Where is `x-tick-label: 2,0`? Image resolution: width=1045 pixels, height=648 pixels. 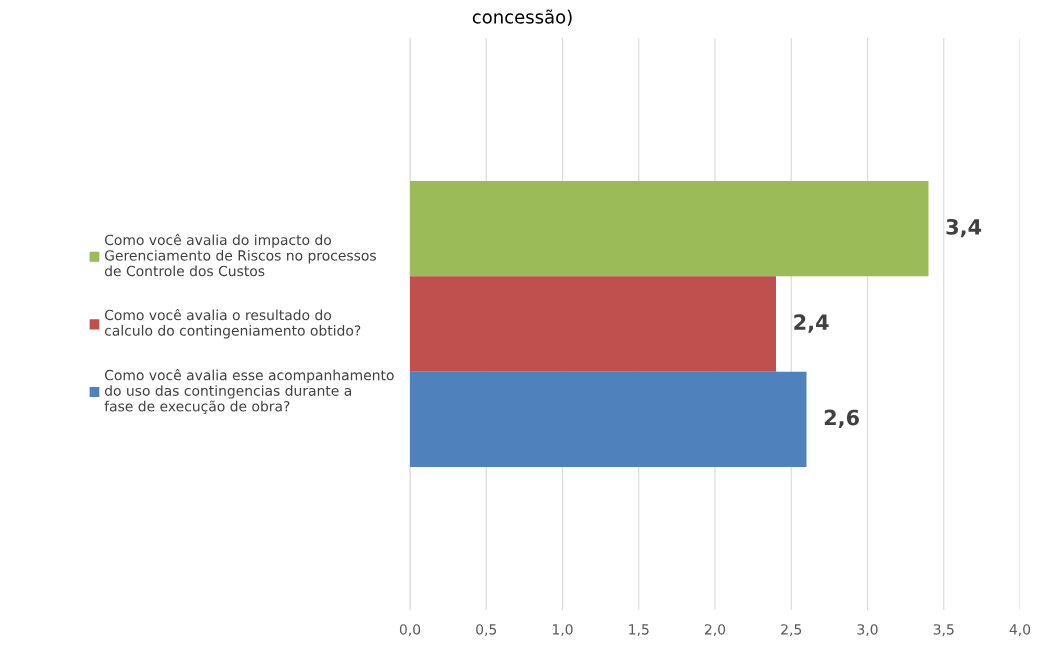 x-tick-label: 2,0 is located at coordinates (715, 630).